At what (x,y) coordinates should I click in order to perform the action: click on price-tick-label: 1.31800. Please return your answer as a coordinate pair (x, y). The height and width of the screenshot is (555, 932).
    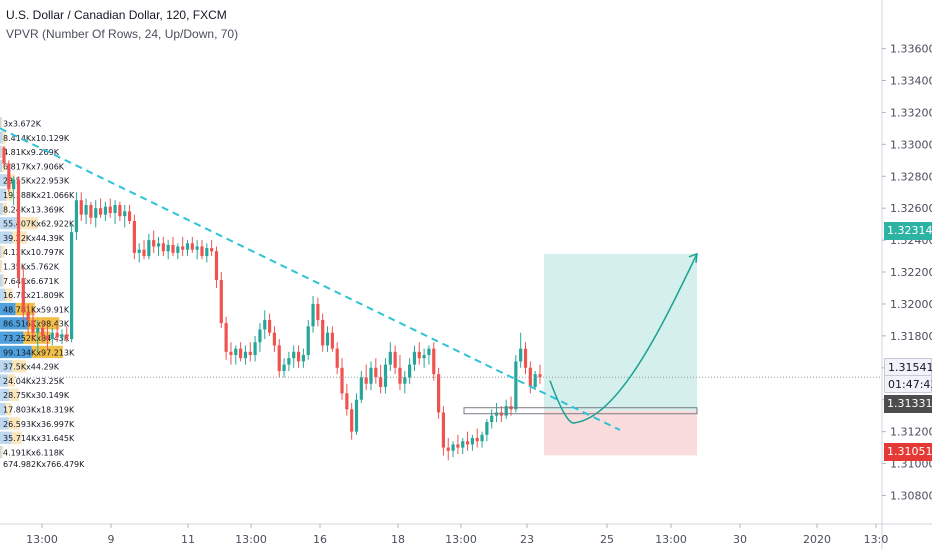
    Looking at the image, I should click on (911, 336).